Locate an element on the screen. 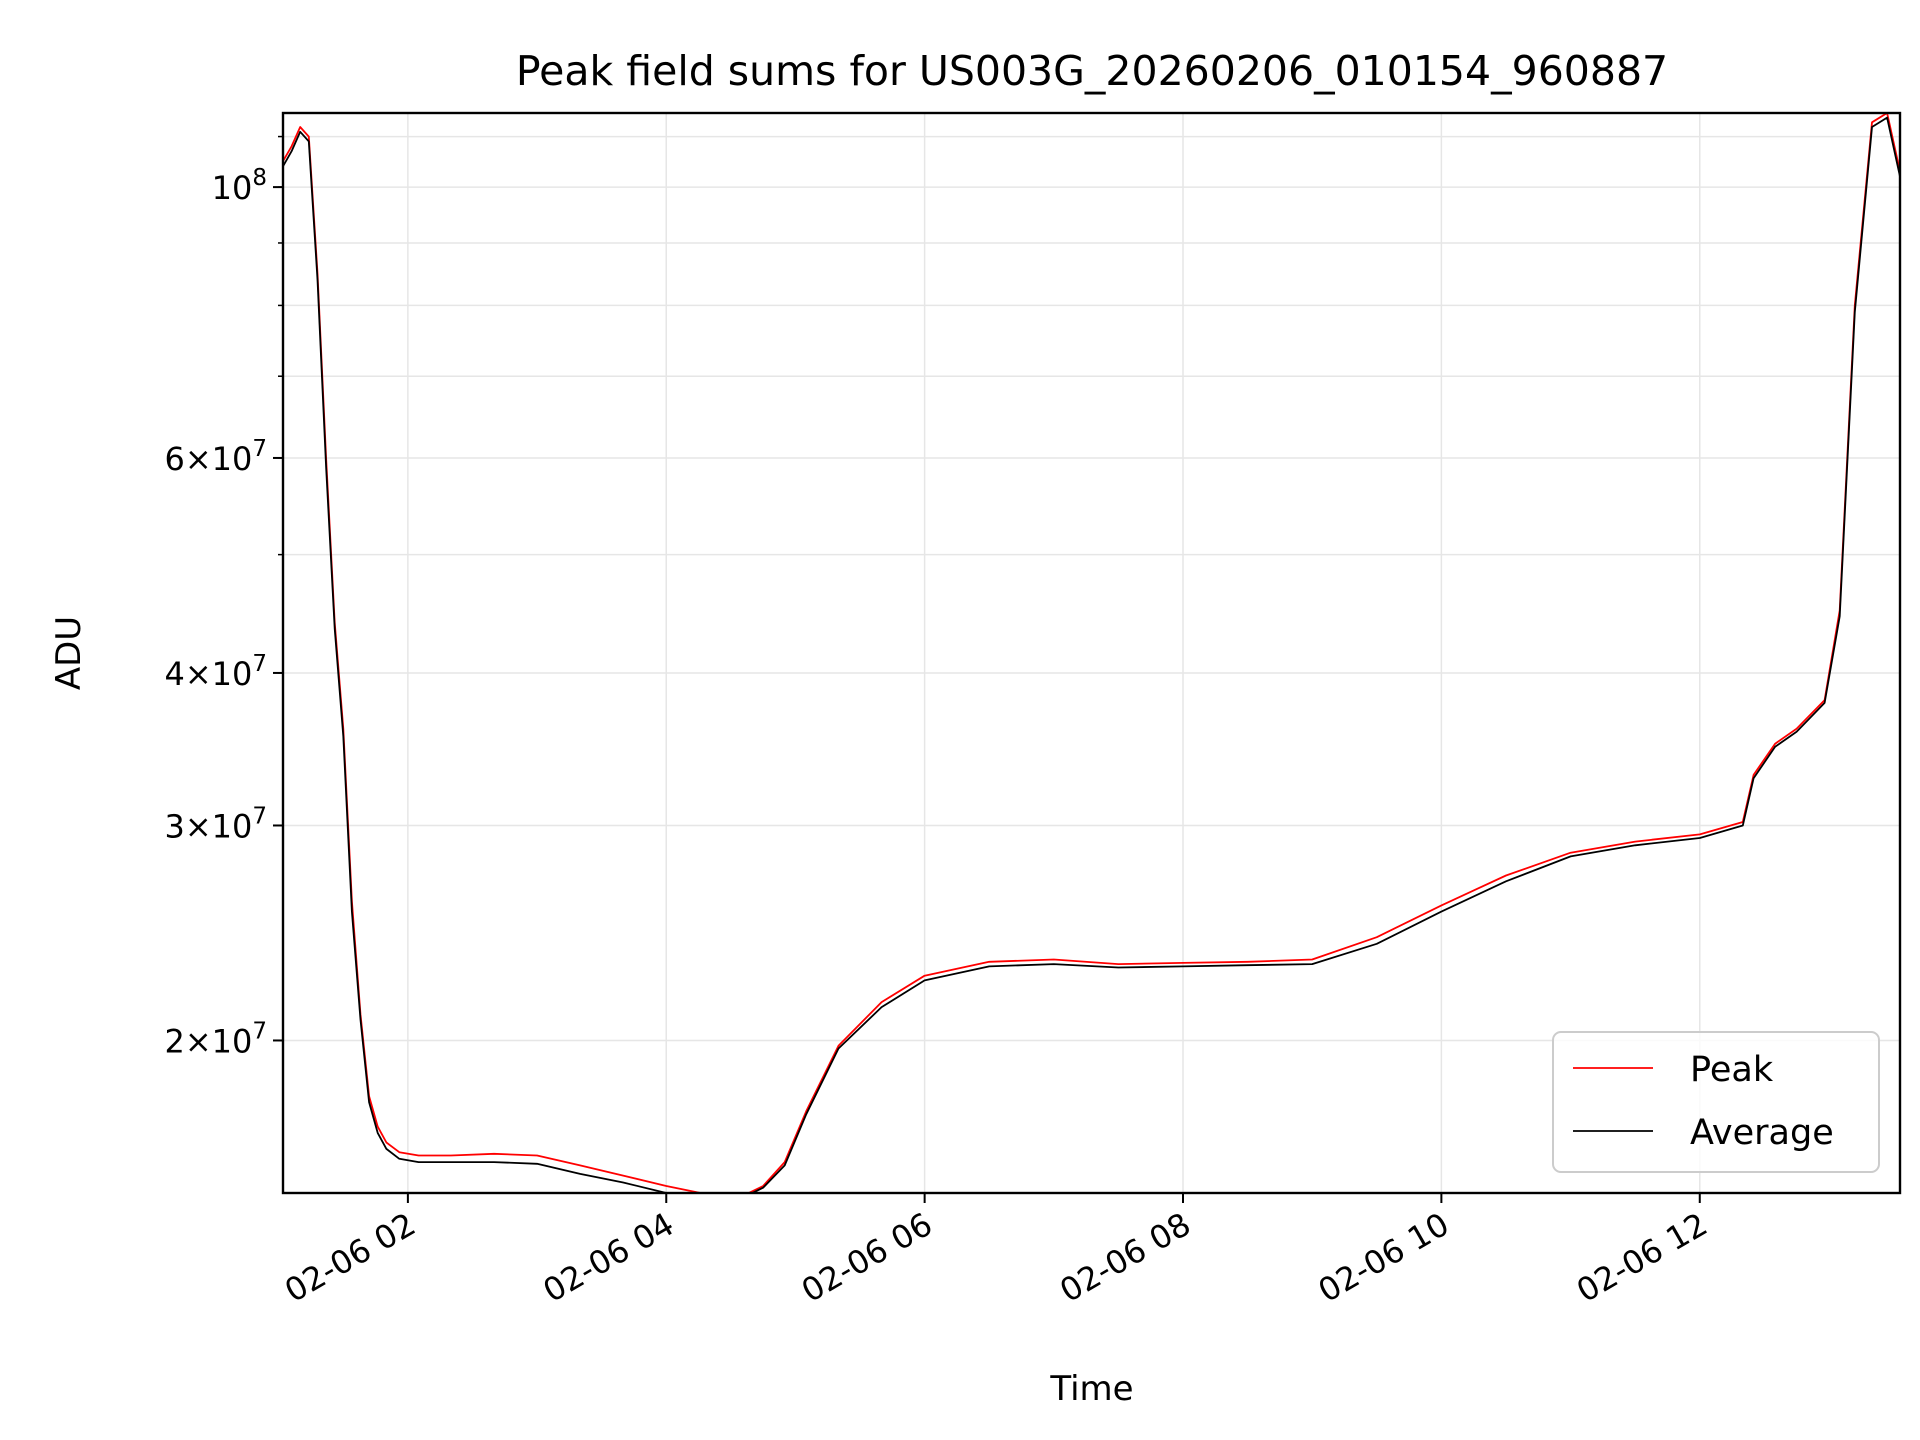 This screenshot has width=1920, height=1440. legend: Peak Average is located at coordinates (1716, 1102).